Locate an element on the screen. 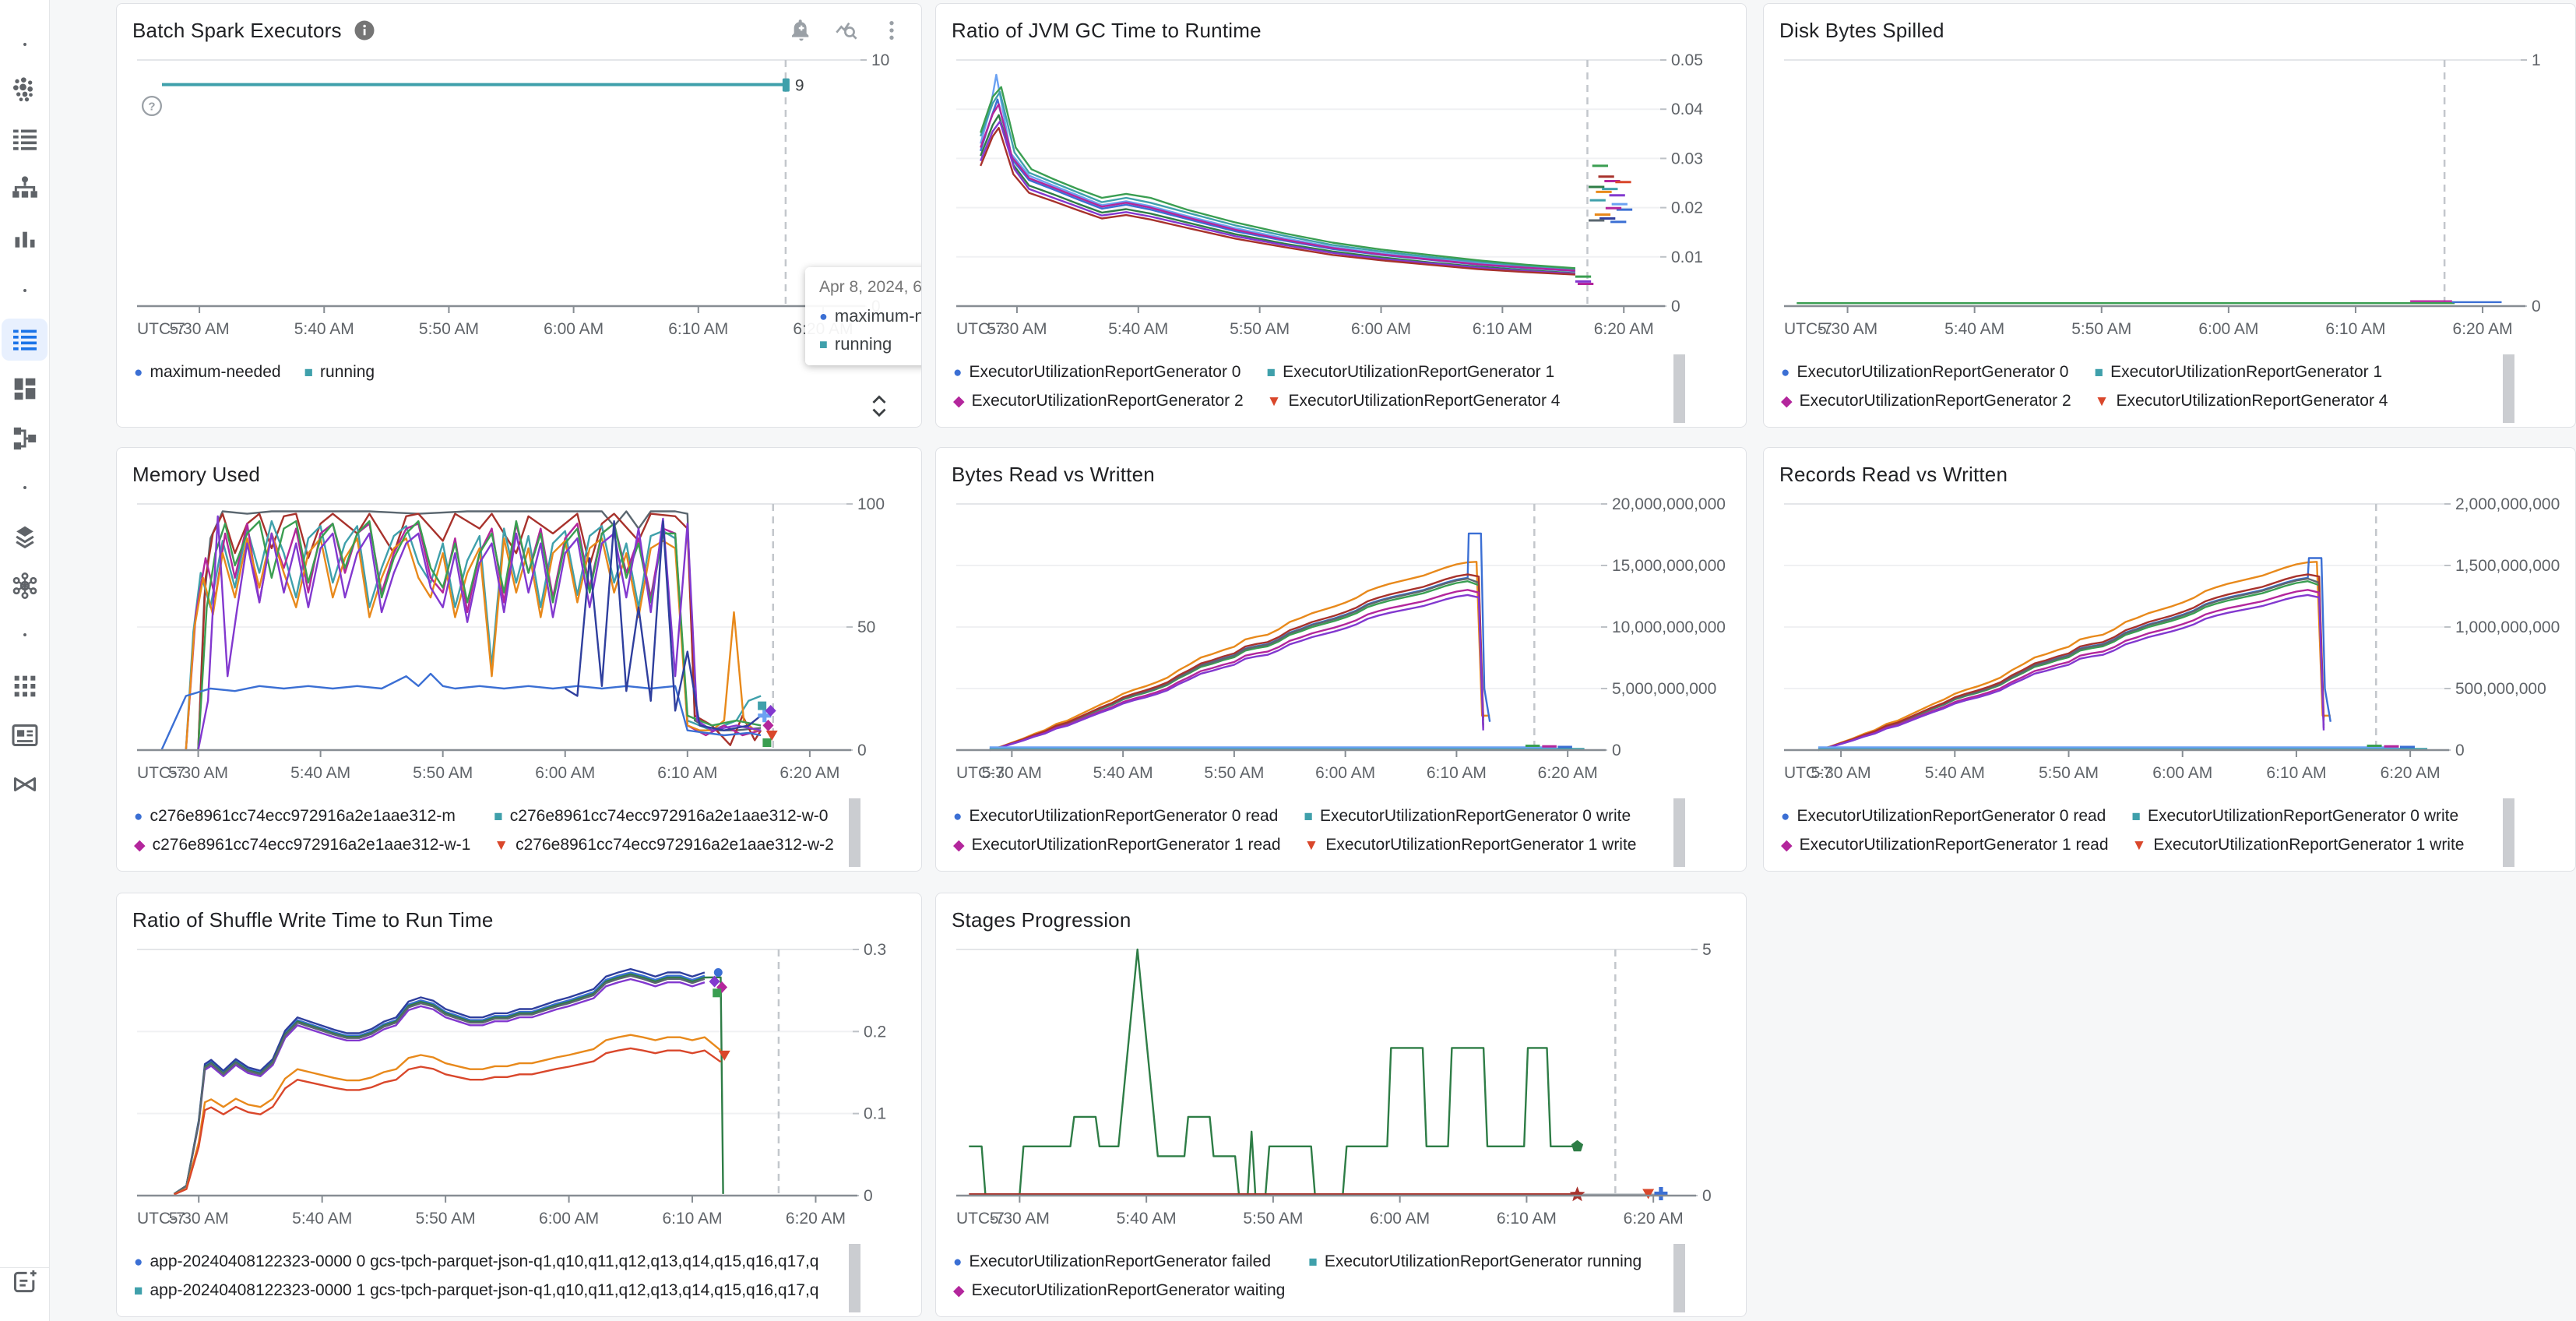  info-icon is located at coordinates (364, 30).